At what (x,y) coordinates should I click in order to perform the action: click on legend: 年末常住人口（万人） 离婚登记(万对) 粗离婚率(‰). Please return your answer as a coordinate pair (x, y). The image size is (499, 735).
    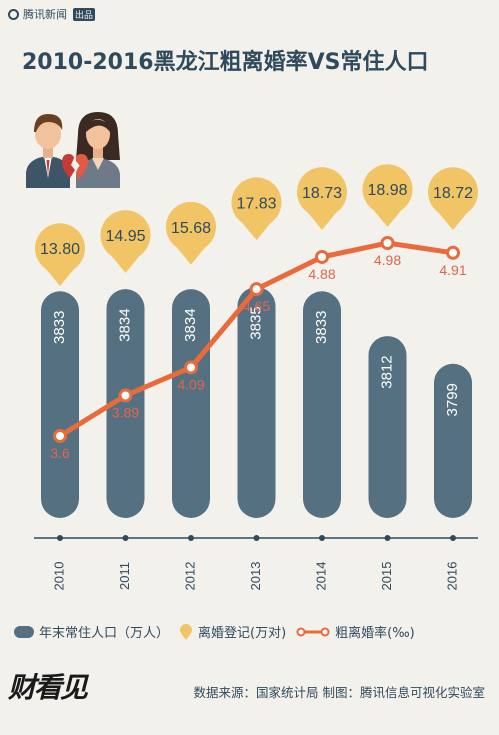
    Looking at the image, I should click on (251, 631).